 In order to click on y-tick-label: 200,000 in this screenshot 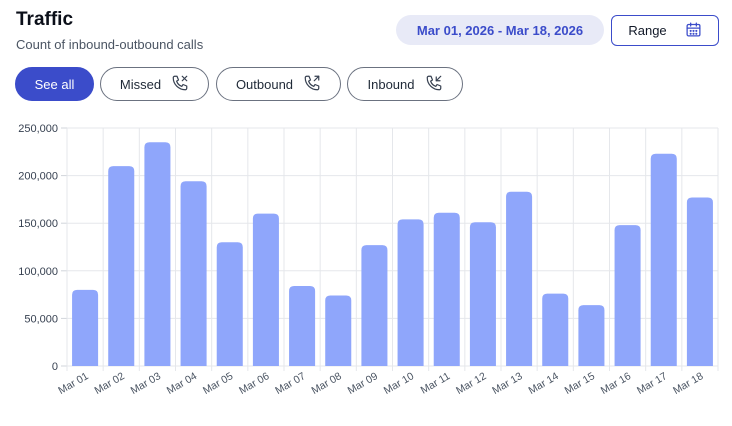, I will do `click(38, 177)`.